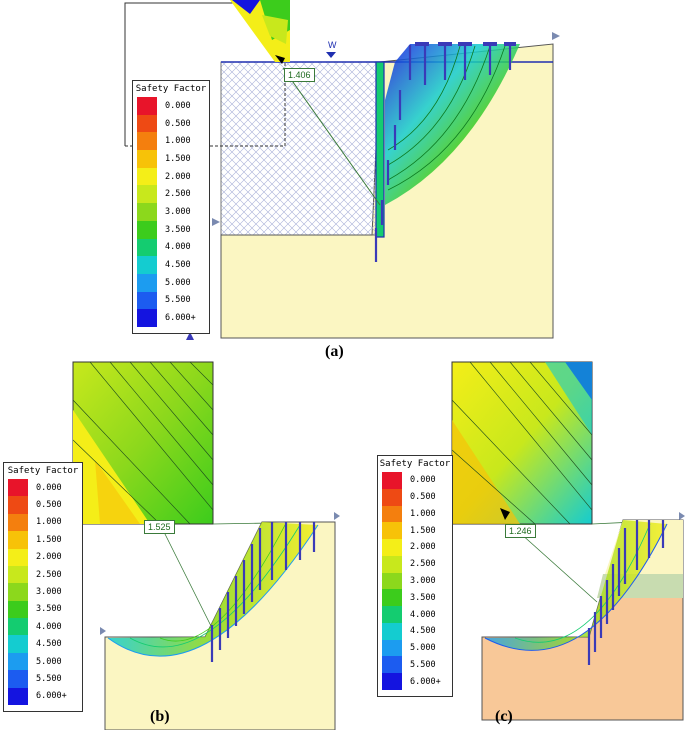 The image size is (685, 730). Describe the element at coordinates (423, 480) in the screenshot. I see `legend-label: 0.000` at that location.